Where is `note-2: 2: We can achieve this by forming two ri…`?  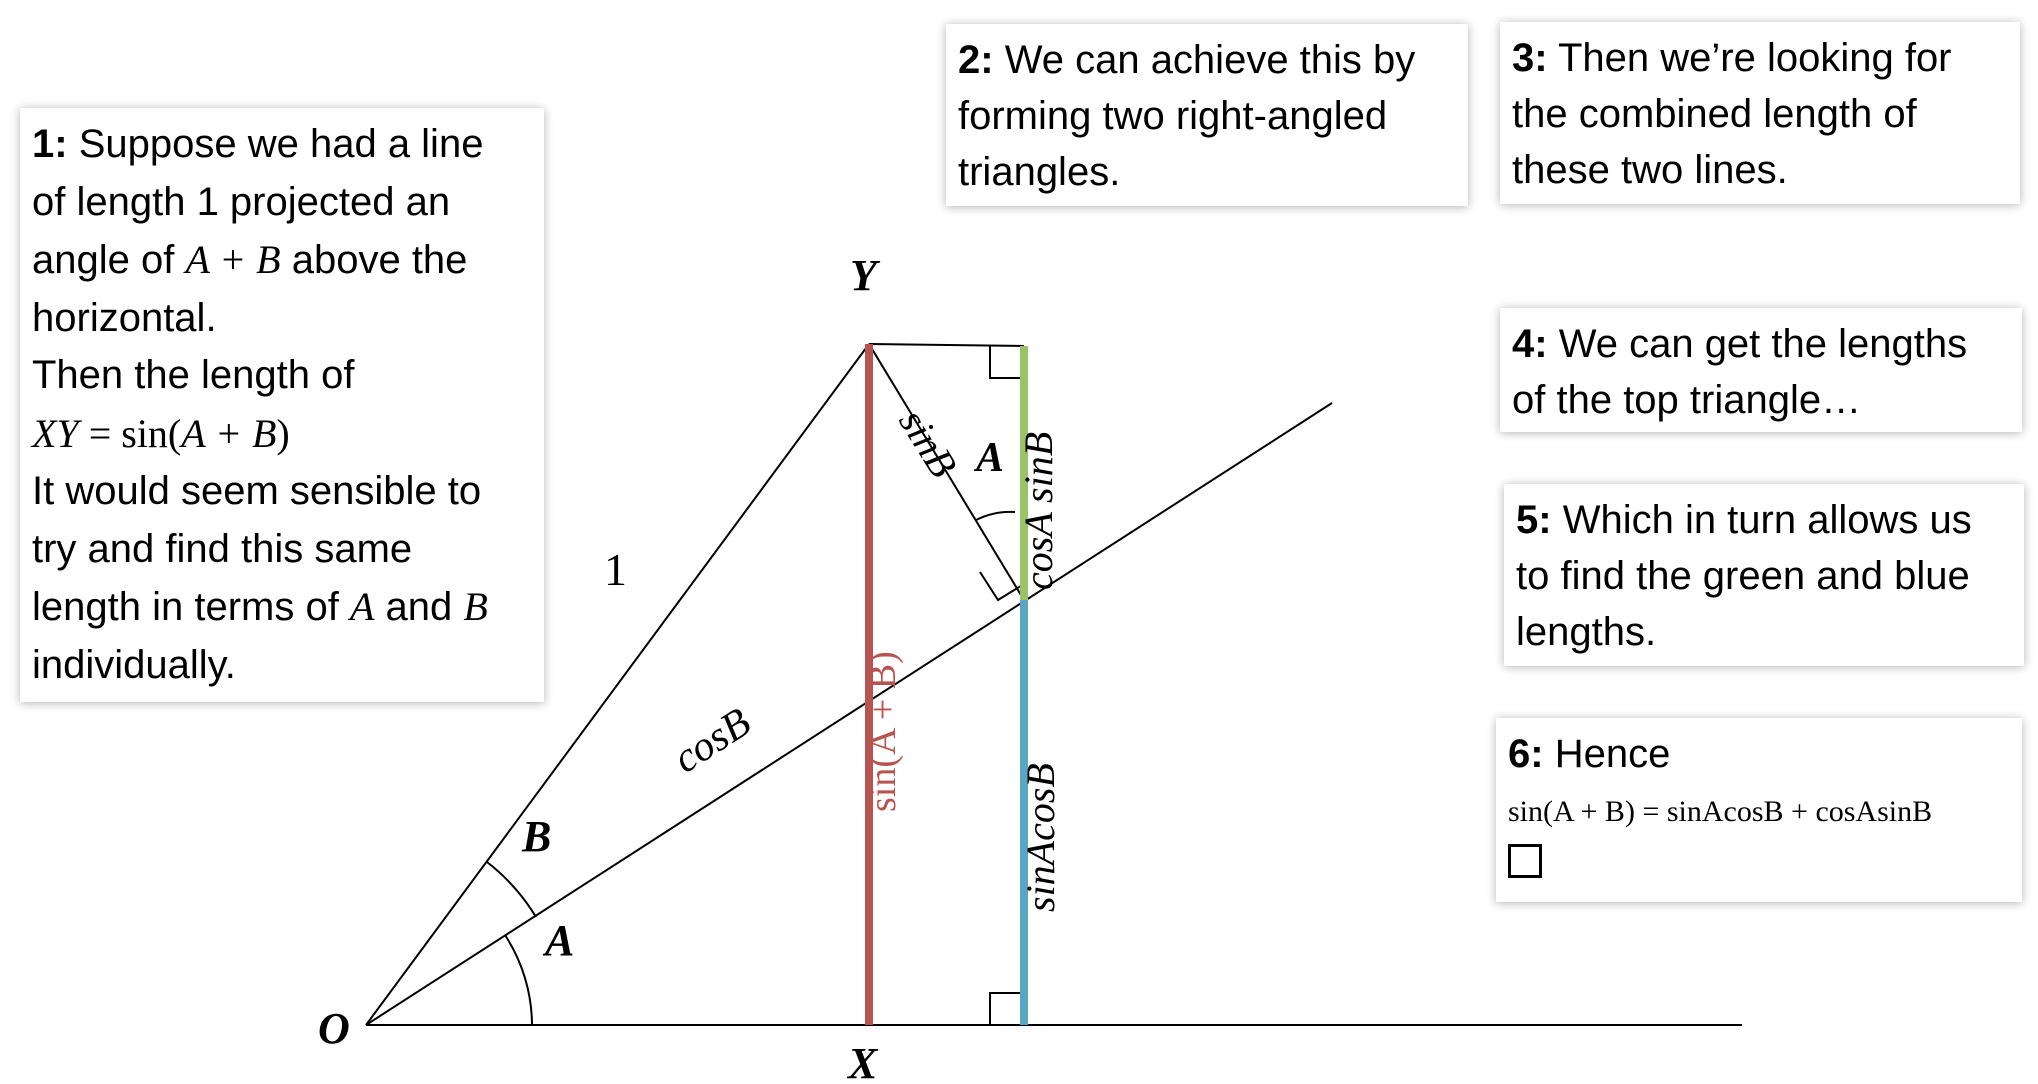 note-2: 2: We can achieve this by forming two ri… is located at coordinates (1207, 115).